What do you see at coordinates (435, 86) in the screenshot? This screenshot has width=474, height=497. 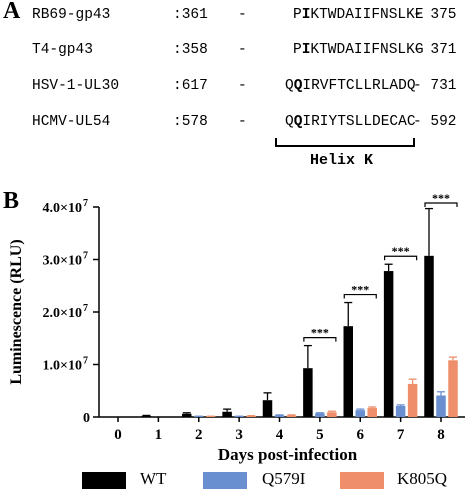 I see `end-position: - 731` at bounding box center [435, 86].